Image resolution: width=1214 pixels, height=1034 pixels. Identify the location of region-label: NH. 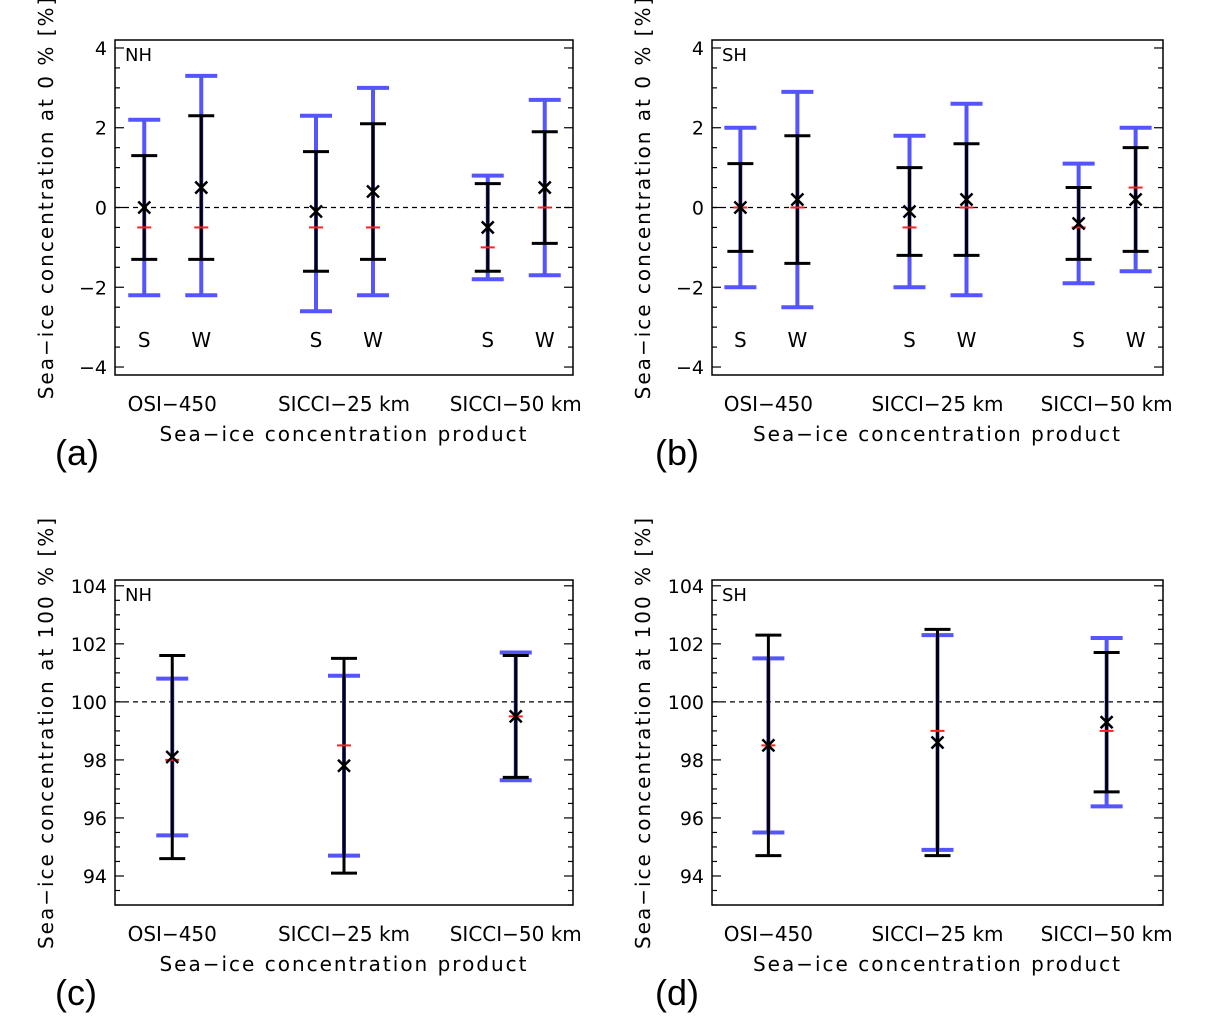
(138, 55).